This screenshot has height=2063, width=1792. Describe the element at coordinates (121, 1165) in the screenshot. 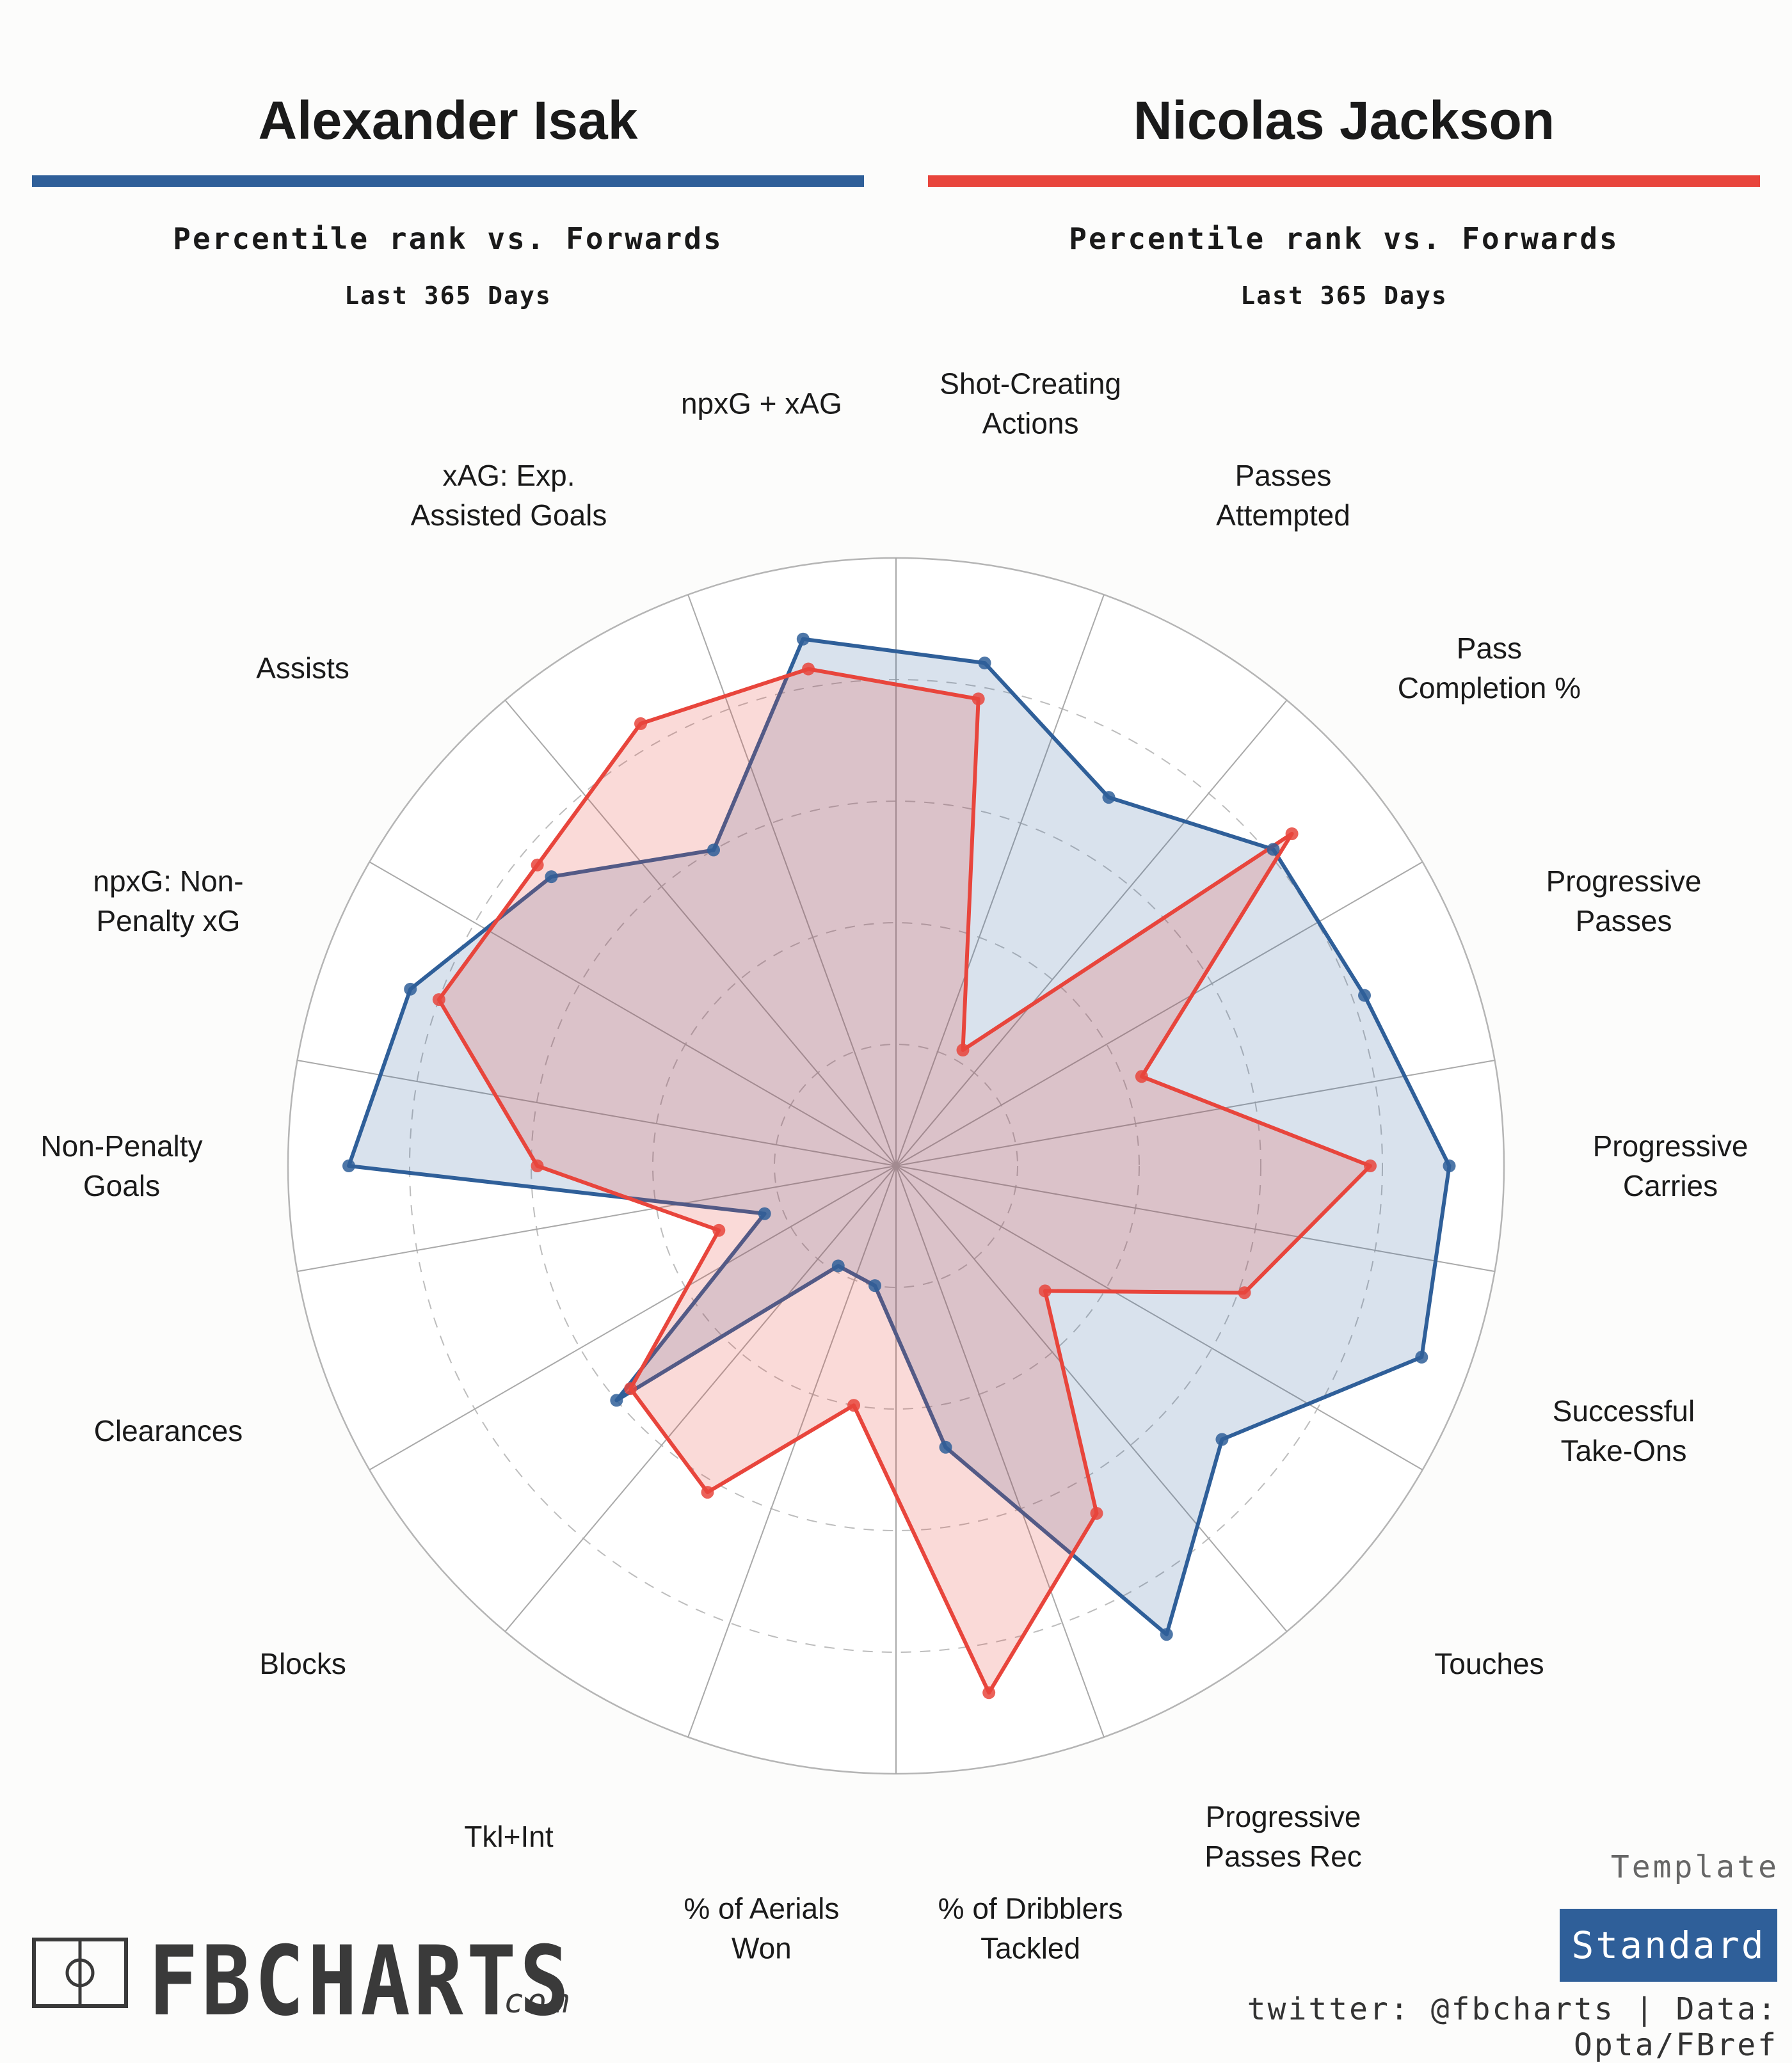

I see `axis-label: Non-Penalty Goals` at that location.